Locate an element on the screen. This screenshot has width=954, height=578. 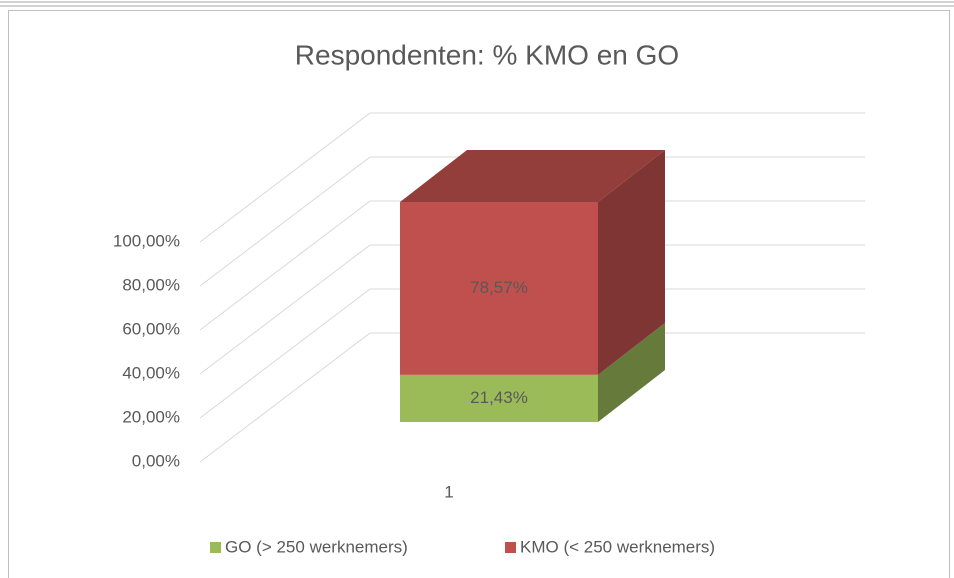
data-label: 21,43% is located at coordinates (499, 397).